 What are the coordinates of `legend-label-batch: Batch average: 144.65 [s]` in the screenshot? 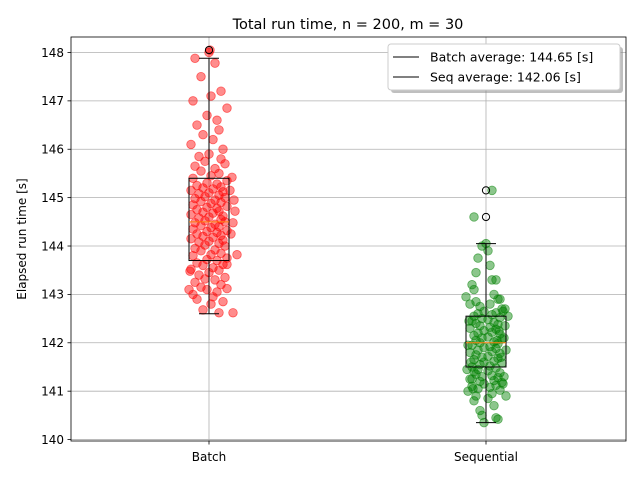 It's located at (511, 57).